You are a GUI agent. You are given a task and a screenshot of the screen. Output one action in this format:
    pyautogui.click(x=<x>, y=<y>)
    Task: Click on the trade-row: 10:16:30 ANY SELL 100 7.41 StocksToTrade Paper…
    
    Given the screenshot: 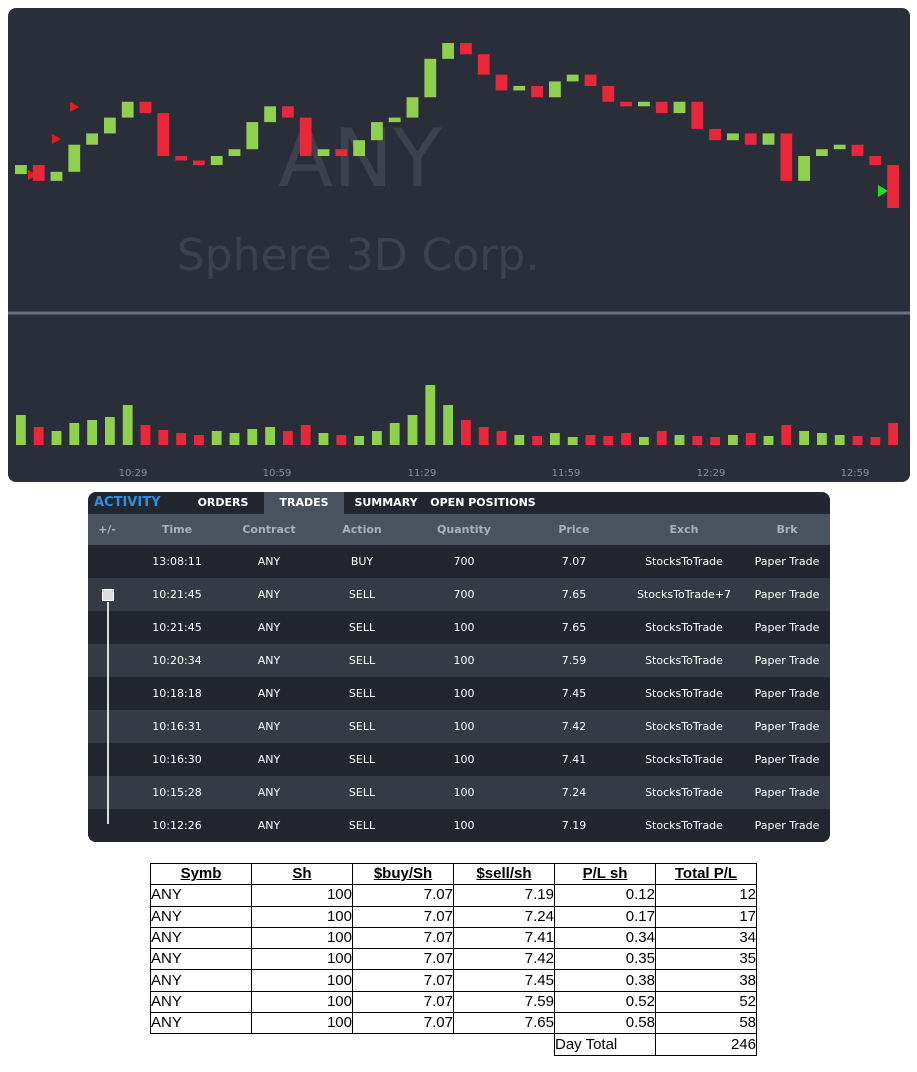 What is the action you would take?
    pyautogui.click(x=459, y=759)
    